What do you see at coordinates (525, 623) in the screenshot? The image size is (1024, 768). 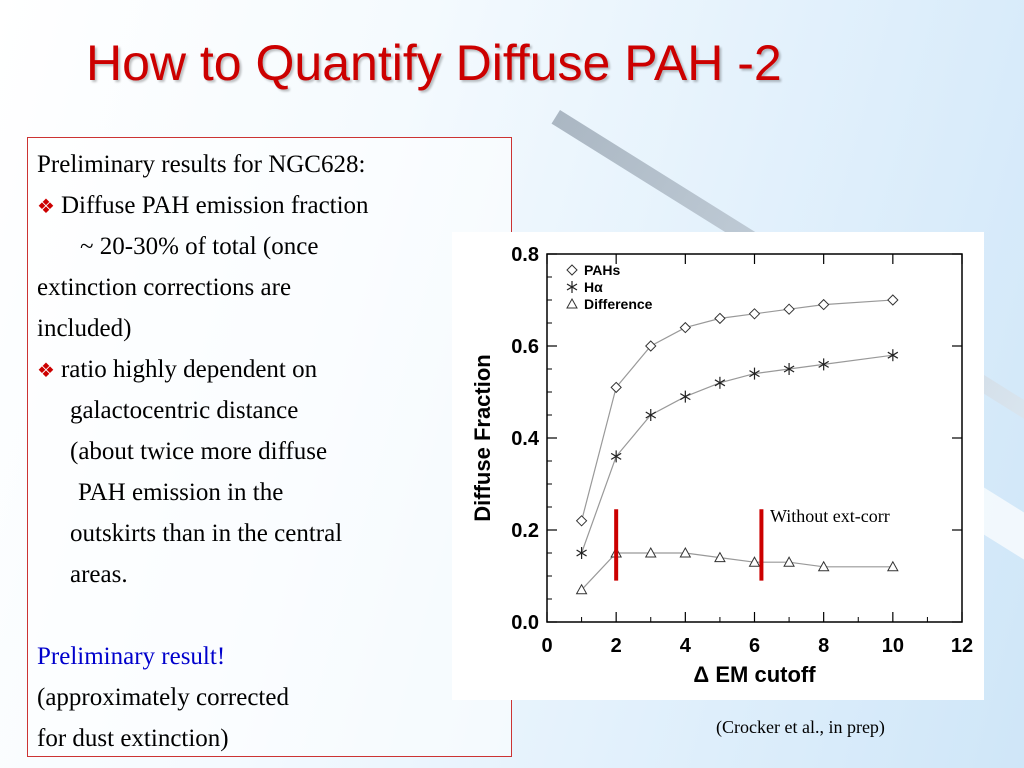 I see `y-tick-label: 0.0` at bounding box center [525, 623].